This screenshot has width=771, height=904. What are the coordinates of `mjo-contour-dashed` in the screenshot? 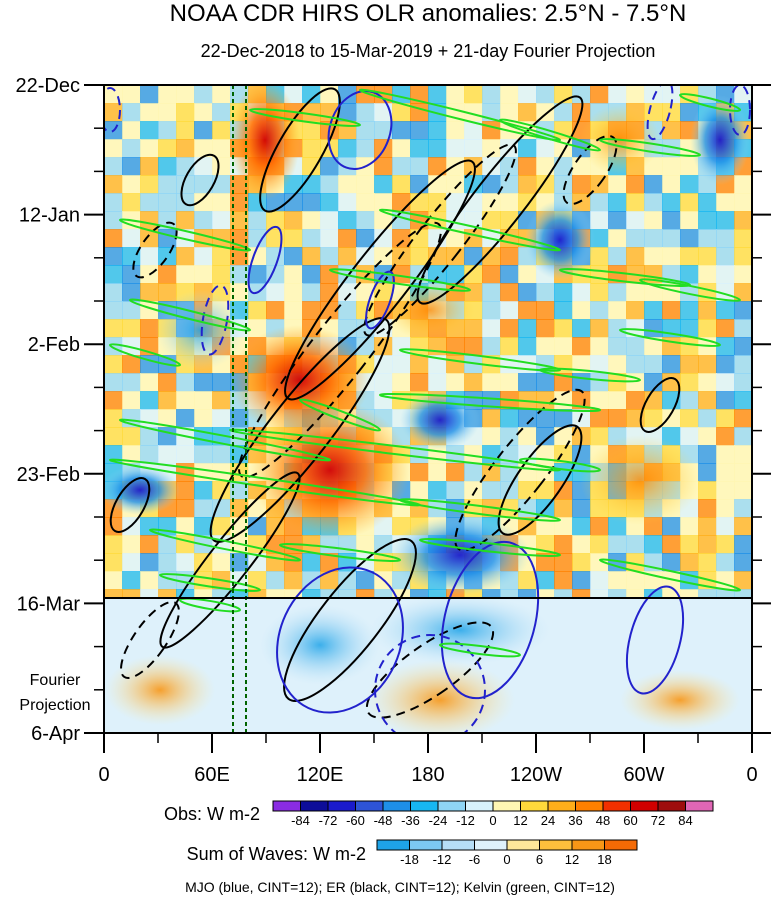 It's located at (112, 110).